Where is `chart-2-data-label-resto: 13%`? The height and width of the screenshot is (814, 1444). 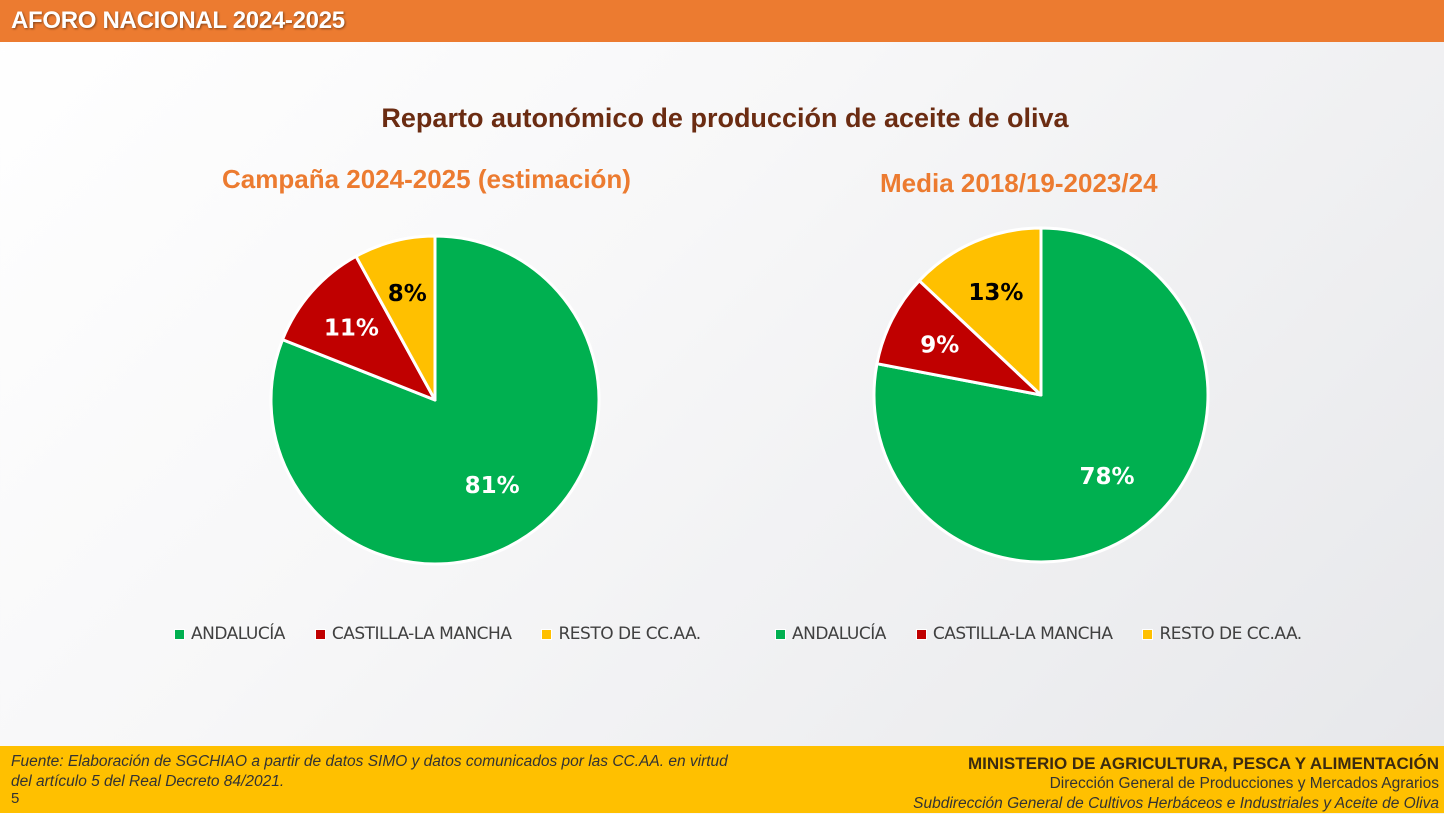
chart-2-data-label-resto: 13% is located at coordinates (995, 293).